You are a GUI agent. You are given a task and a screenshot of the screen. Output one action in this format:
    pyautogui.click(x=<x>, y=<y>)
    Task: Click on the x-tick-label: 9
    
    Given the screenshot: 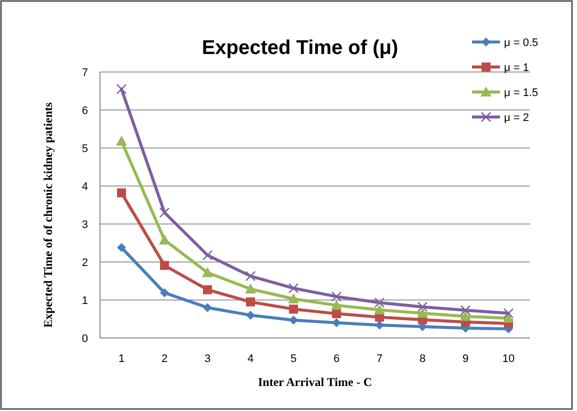 What is the action you would take?
    pyautogui.click(x=465, y=359)
    